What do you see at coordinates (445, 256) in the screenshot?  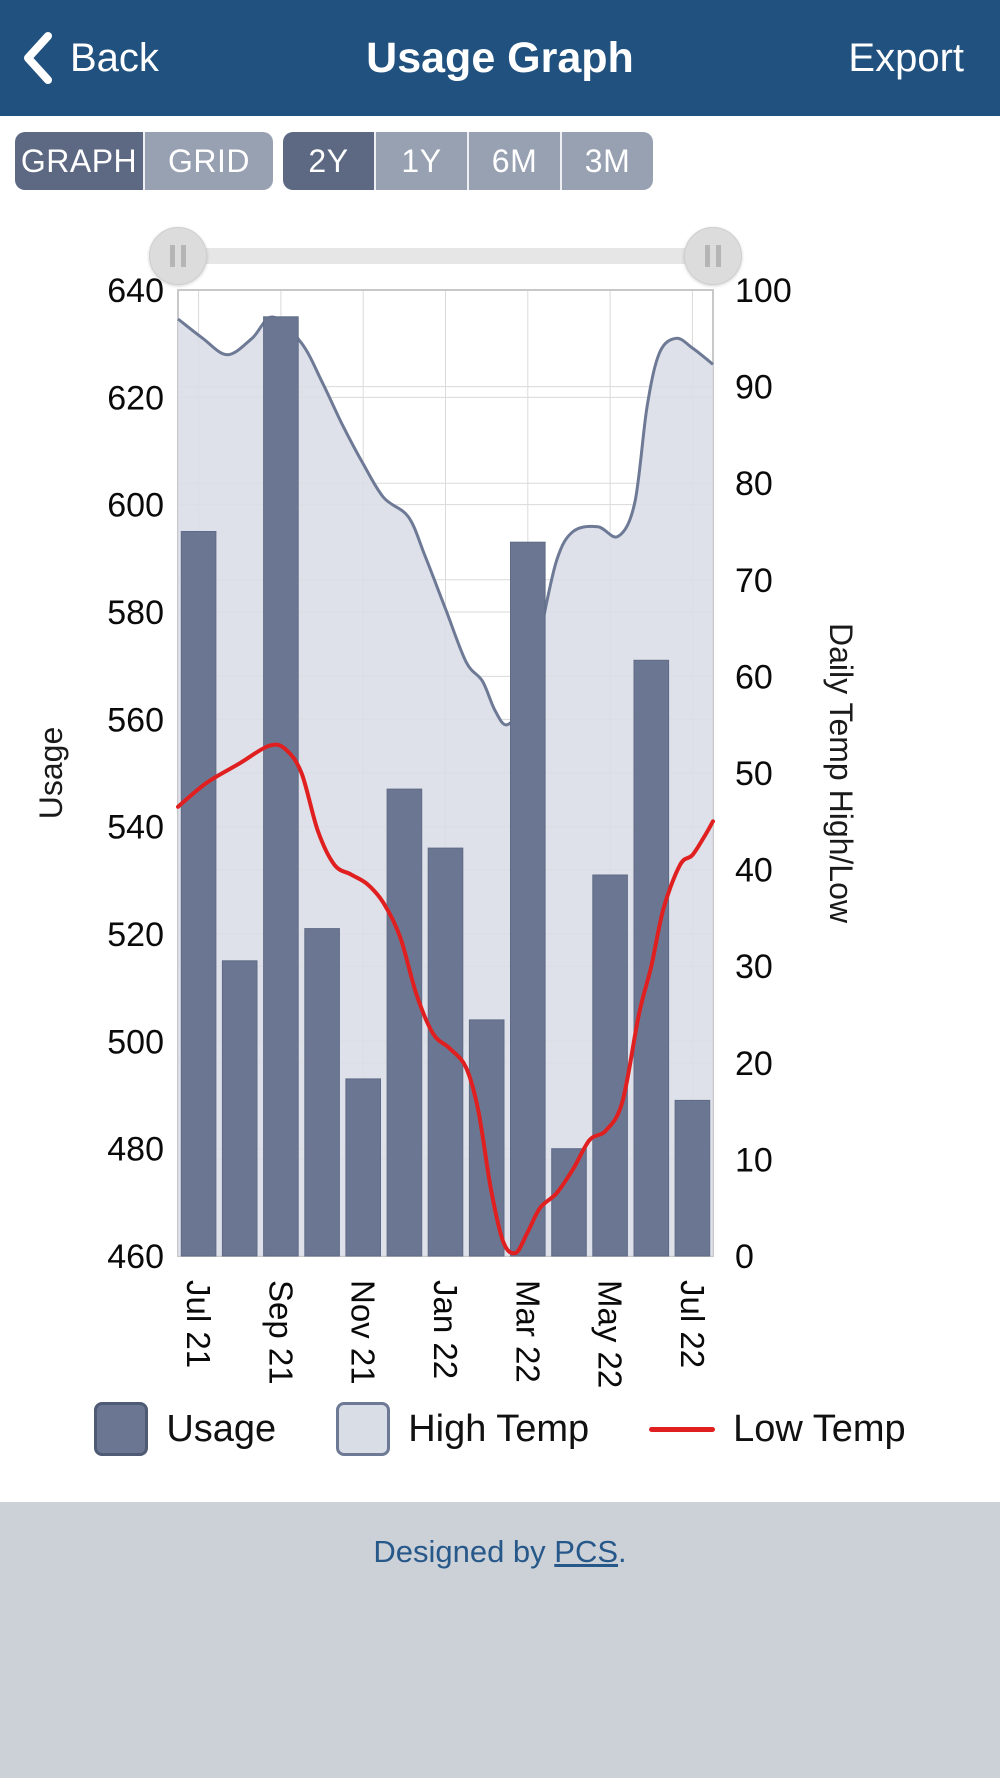 I see `slider-track` at bounding box center [445, 256].